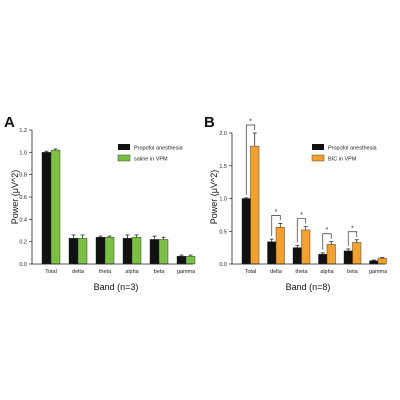 The image size is (400, 400). I want to click on panel-a-legend: Propofol anesthesia saline in VPM, so click(150, 153).